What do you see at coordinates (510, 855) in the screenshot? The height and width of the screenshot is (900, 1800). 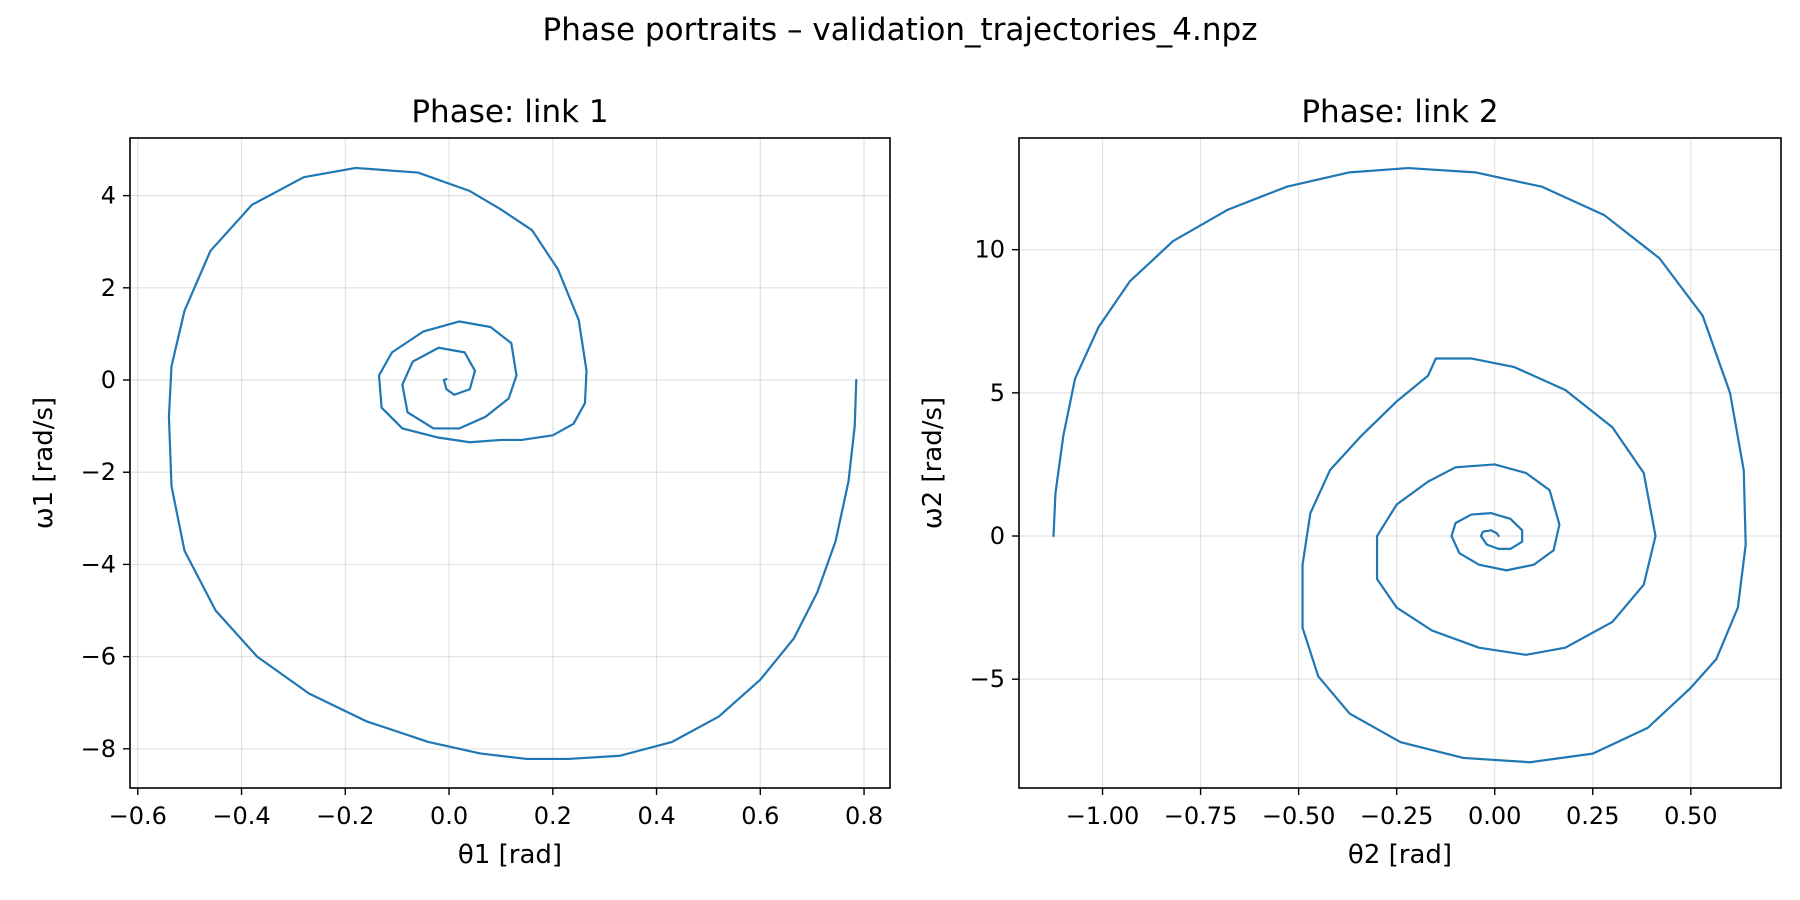 I see `x-axis-label: θ1 [rad]` at bounding box center [510, 855].